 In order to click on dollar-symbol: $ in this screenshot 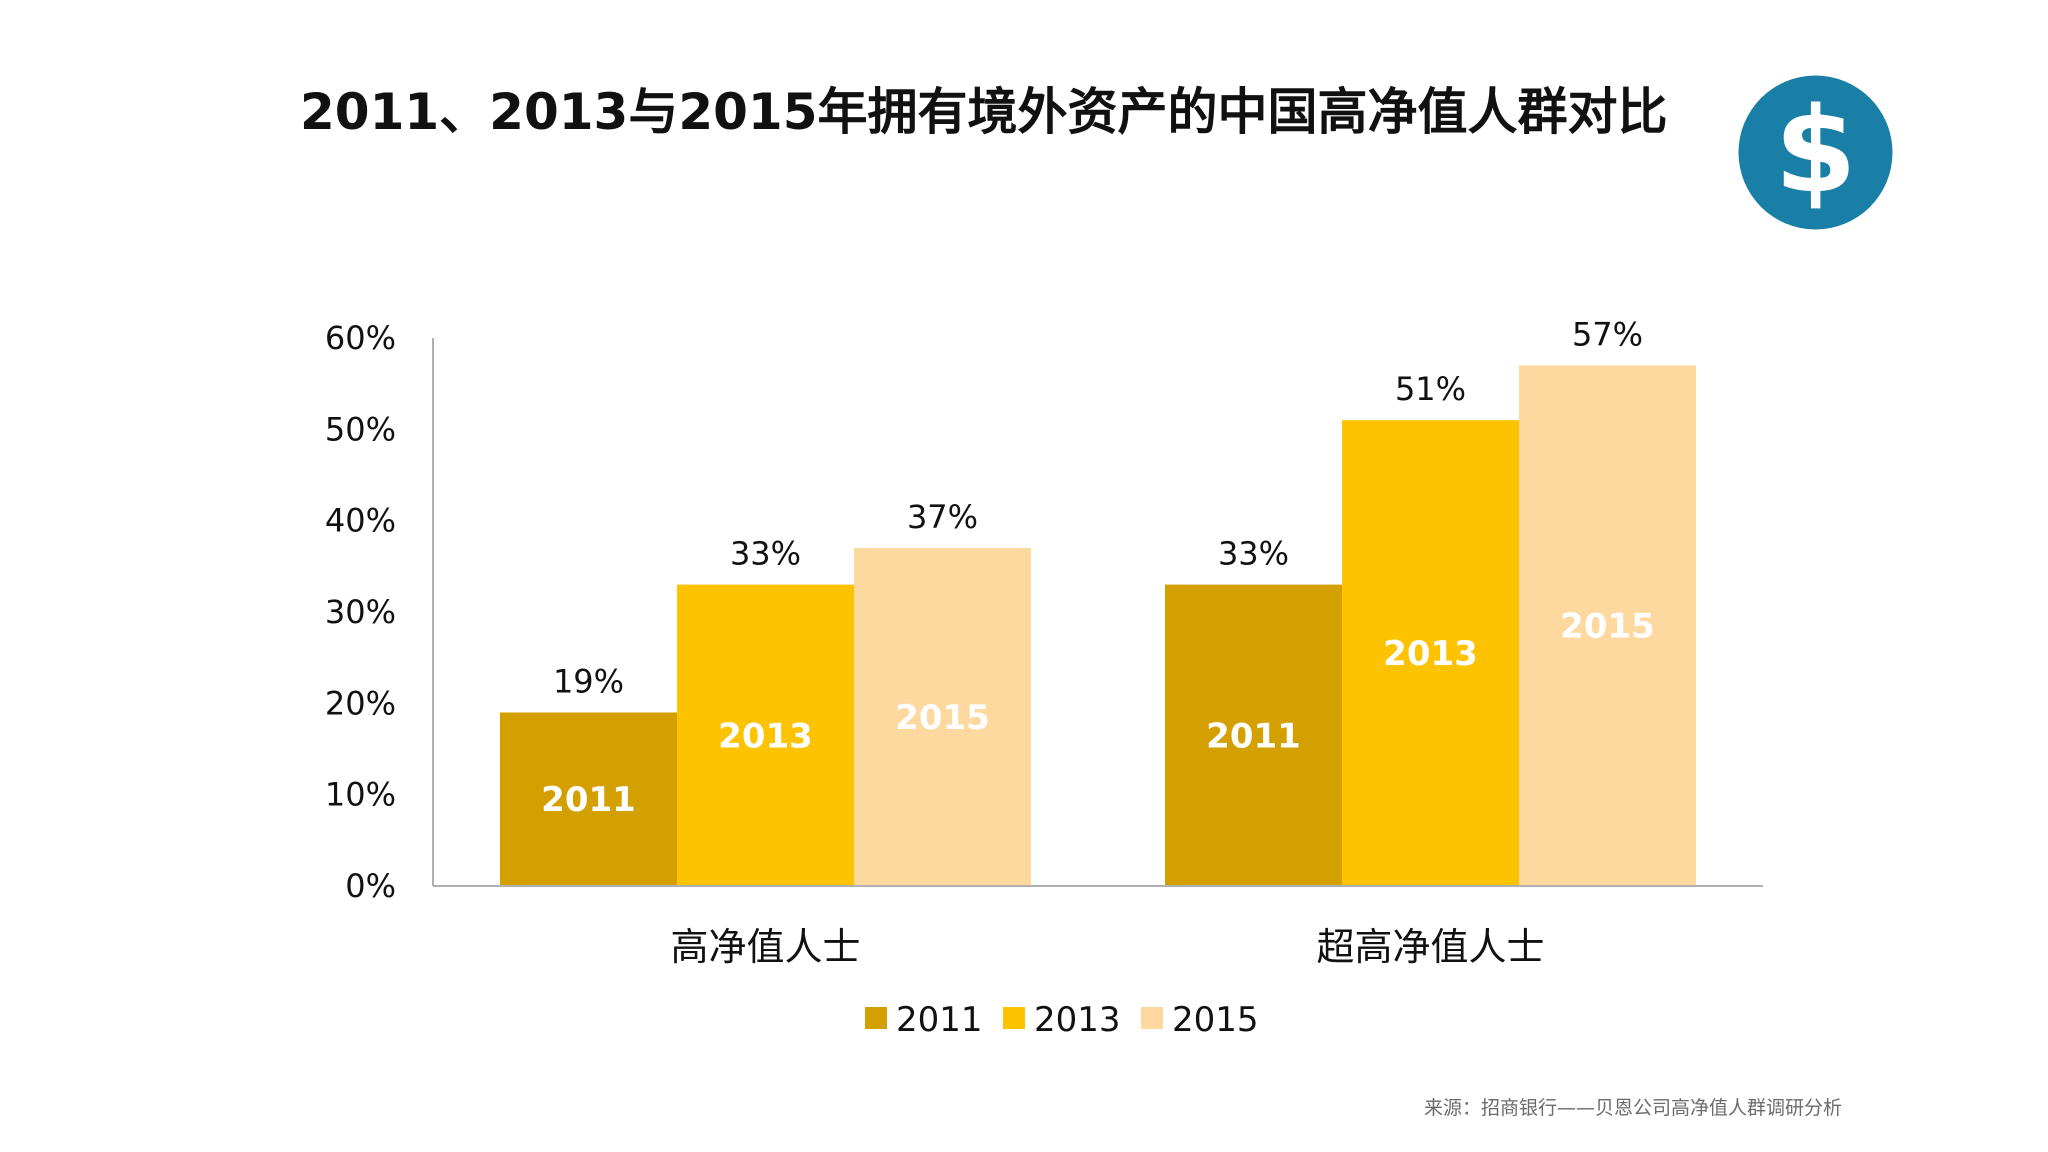, I will do `click(1815, 150)`.